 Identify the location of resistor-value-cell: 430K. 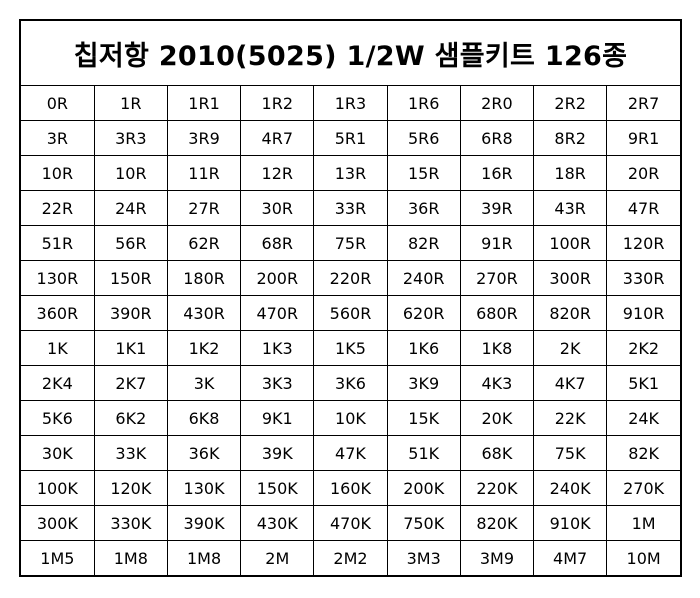
(277, 523).